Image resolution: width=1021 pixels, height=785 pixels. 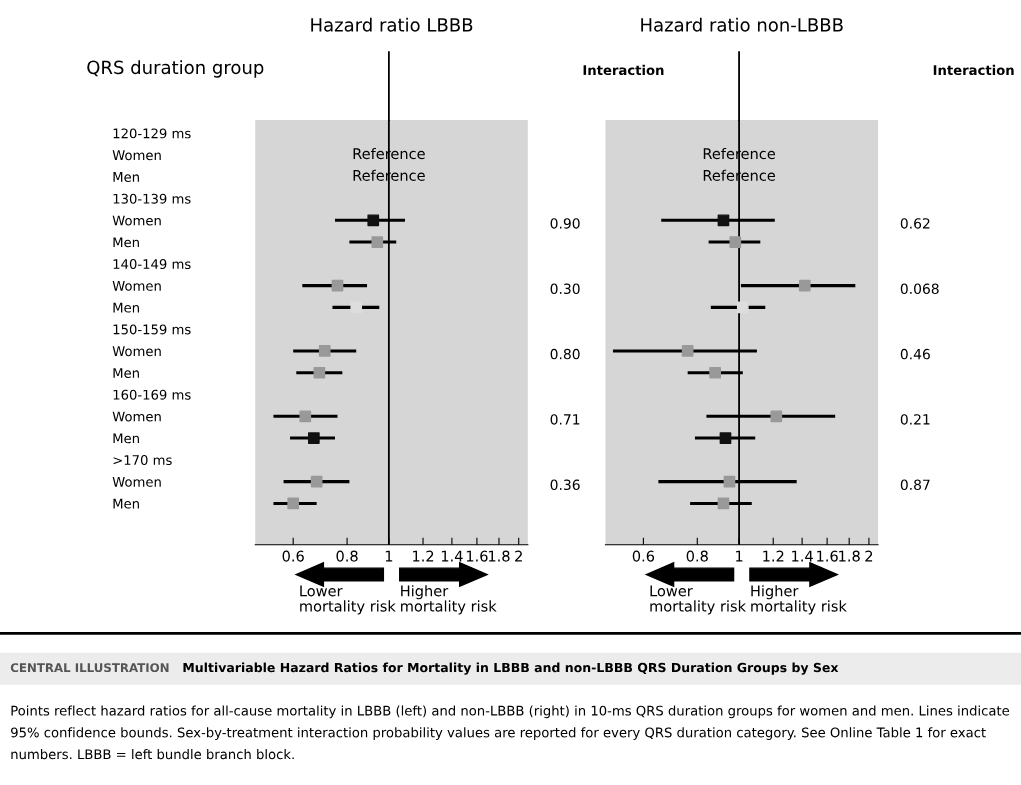 What do you see at coordinates (510, 732) in the screenshot?
I see `text: Points reflect hazard ratios for all-cause mortality in LBBB (left) and non-LBBB (right) in 10-ms QRS duration groups for women and men. Lines indicate 95% confidence bounds. Sex-by-treatment interaction probability values are reported for every QRS duration category. See Online Table 1 for exact numbers. LBBB = left bundle branch block.` at bounding box center [510, 732].